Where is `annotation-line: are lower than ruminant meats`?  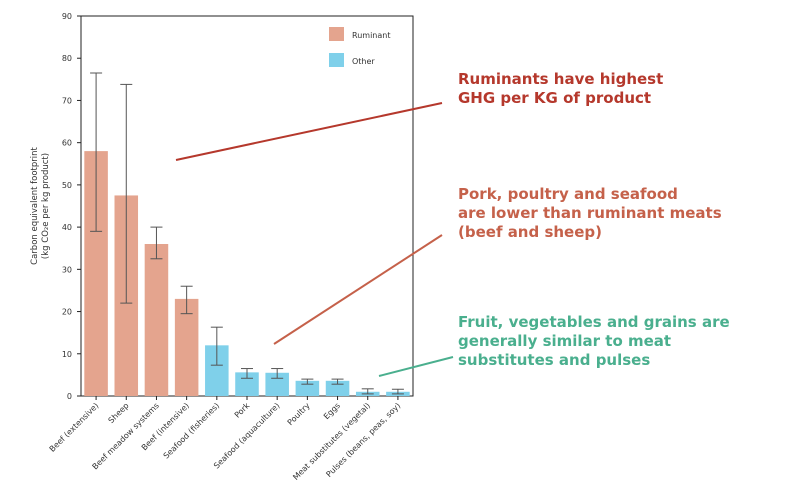
annotation-line: are lower than ruminant meats is located at coordinates (590, 213).